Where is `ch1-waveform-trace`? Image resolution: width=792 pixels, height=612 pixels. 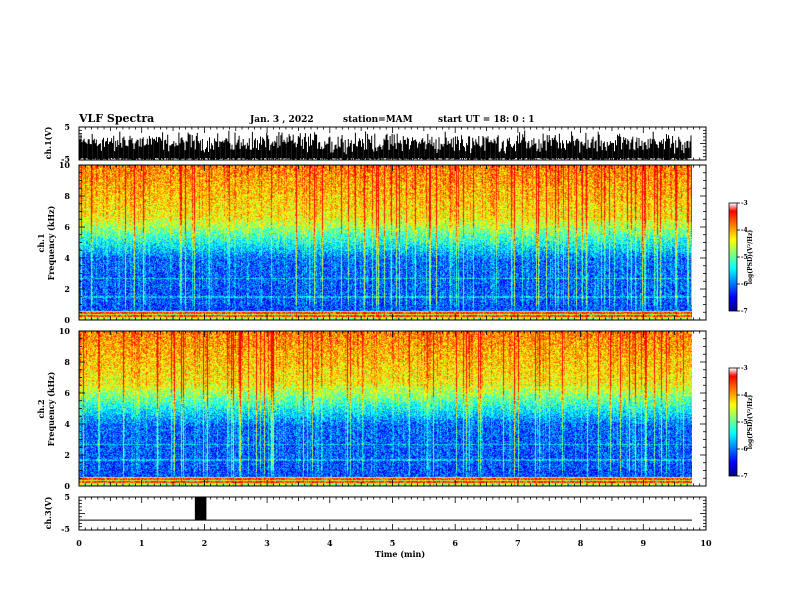
ch1-waveform-trace is located at coordinates (385, 145).